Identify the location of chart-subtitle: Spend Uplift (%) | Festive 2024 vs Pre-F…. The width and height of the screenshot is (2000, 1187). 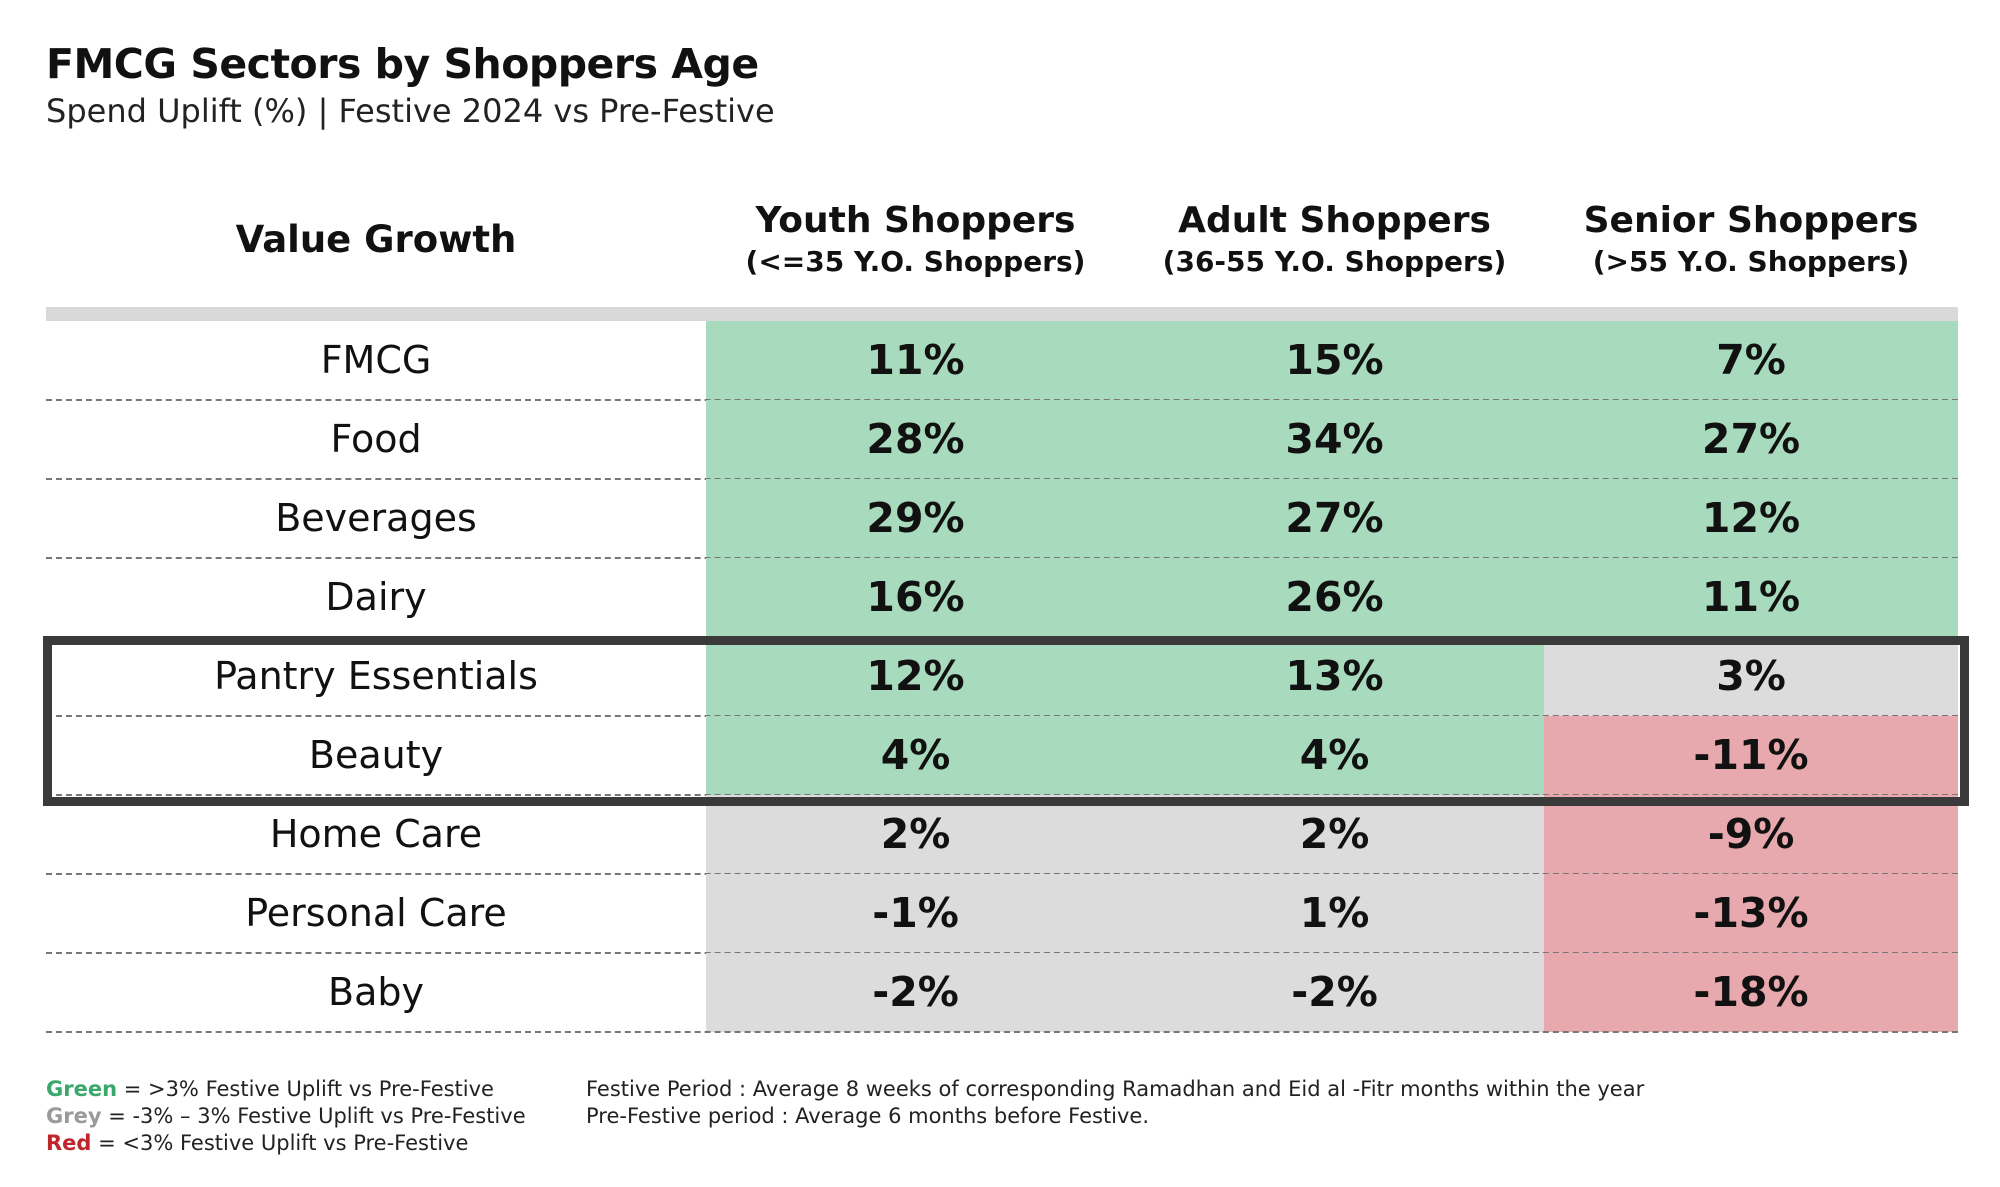
(410, 111).